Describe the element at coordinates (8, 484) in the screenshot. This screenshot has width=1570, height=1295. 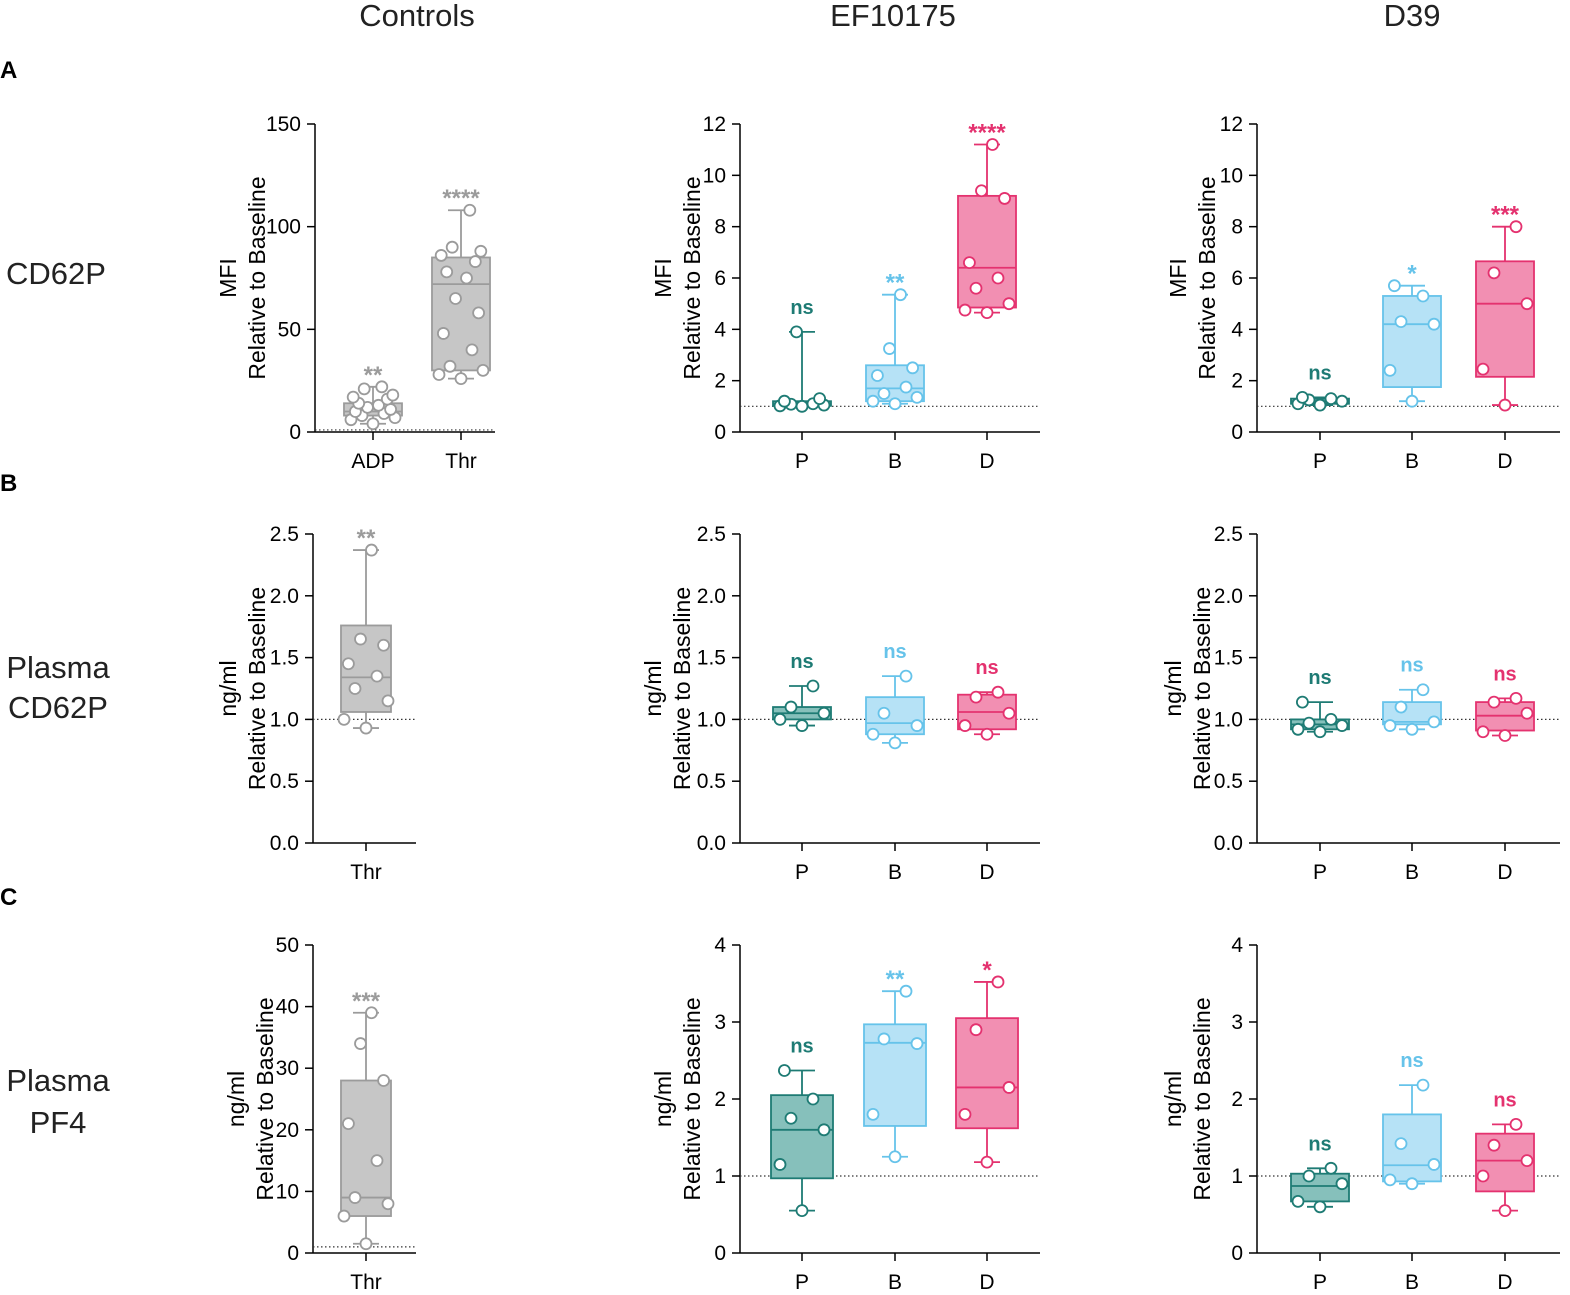
I see `row-letters: A B C` at that location.